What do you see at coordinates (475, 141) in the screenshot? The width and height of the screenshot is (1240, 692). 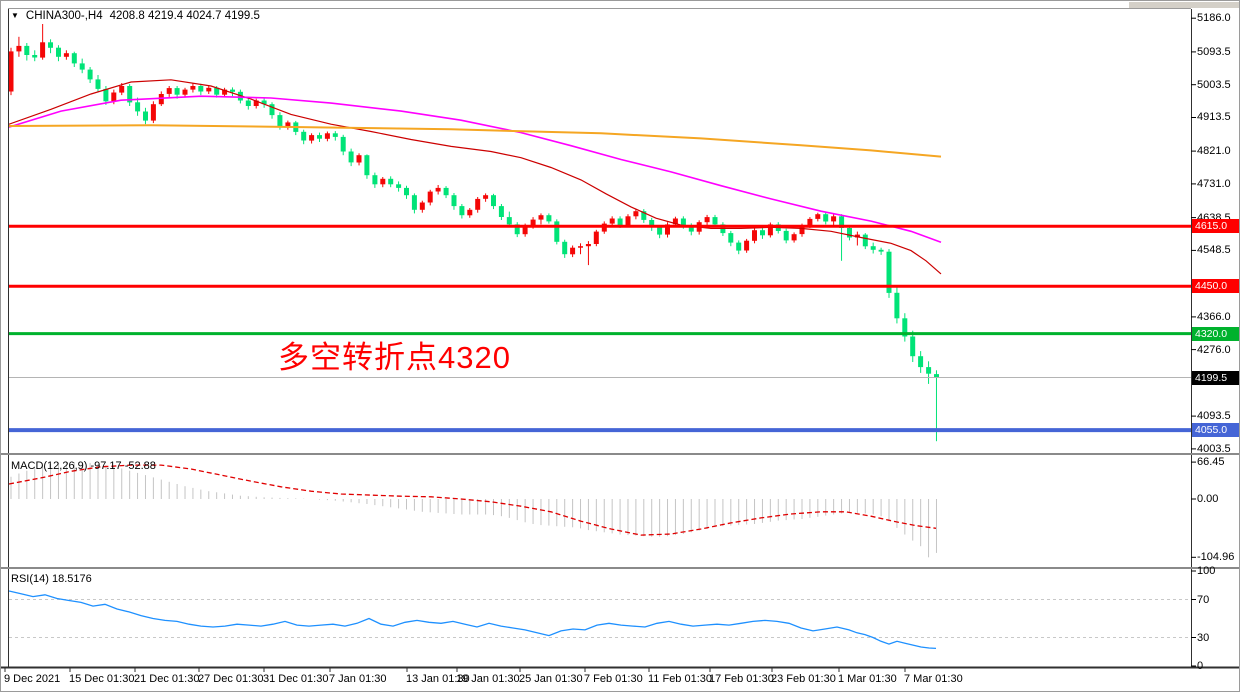 I see `ma-slow-orange` at bounding box center [475, 141].